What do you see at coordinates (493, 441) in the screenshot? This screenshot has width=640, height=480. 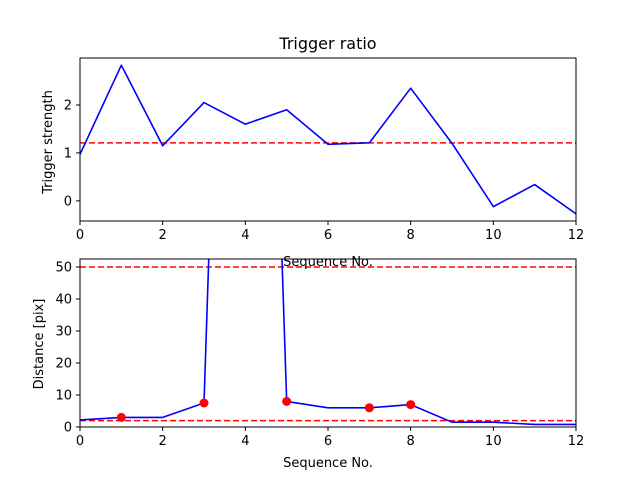 I see `bottom-xtick-label-5: 10` at bounding box center [493, 441].